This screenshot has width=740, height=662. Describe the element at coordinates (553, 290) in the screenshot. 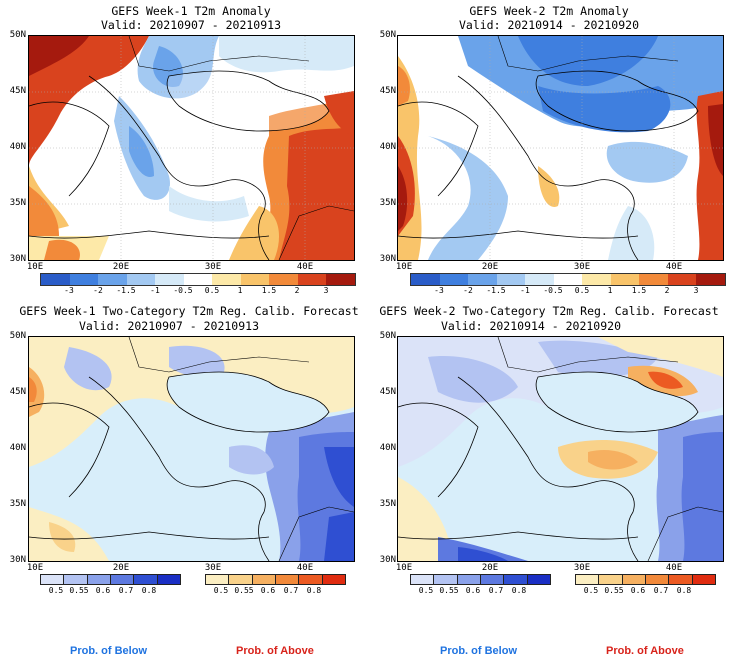

I see `cbar-label: -0.5` at that location.